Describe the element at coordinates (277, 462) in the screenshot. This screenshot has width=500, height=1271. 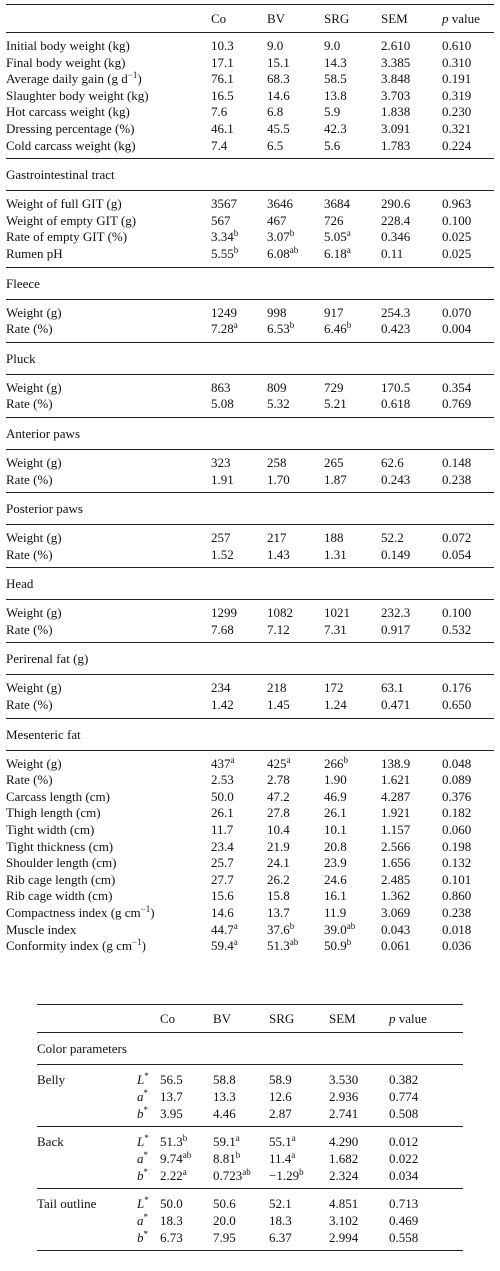
I see `bv-value: 258` at that location.